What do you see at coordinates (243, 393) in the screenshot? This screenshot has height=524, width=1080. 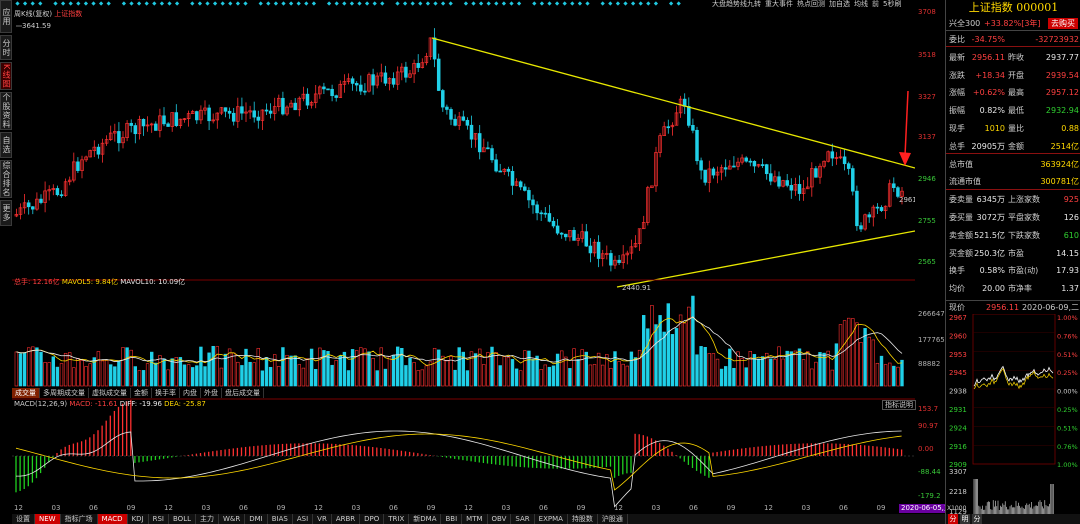 I see `volume-tab-7: 盘后成交量` at bounding box center [243, 393].